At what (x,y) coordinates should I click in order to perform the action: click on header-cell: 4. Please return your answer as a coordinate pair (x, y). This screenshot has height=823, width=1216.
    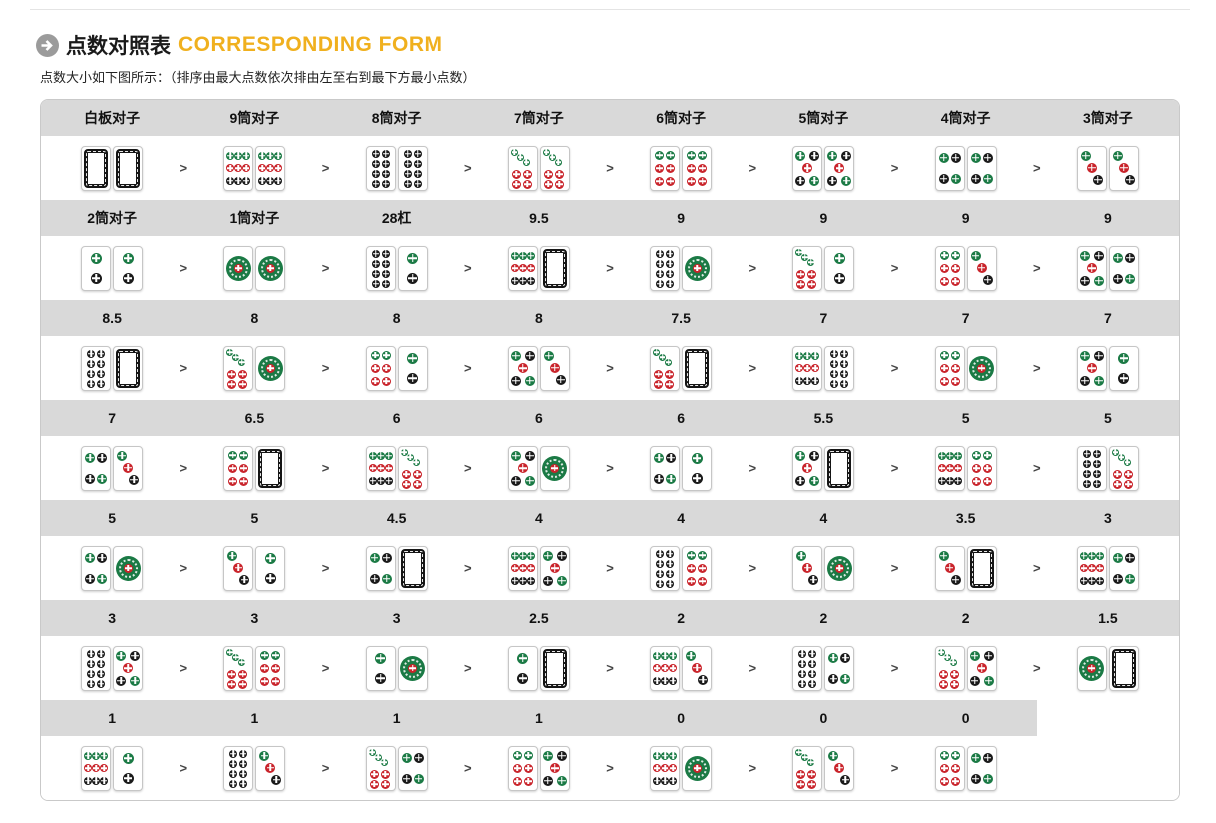
    Looking at the image, I should click on (681, 518).